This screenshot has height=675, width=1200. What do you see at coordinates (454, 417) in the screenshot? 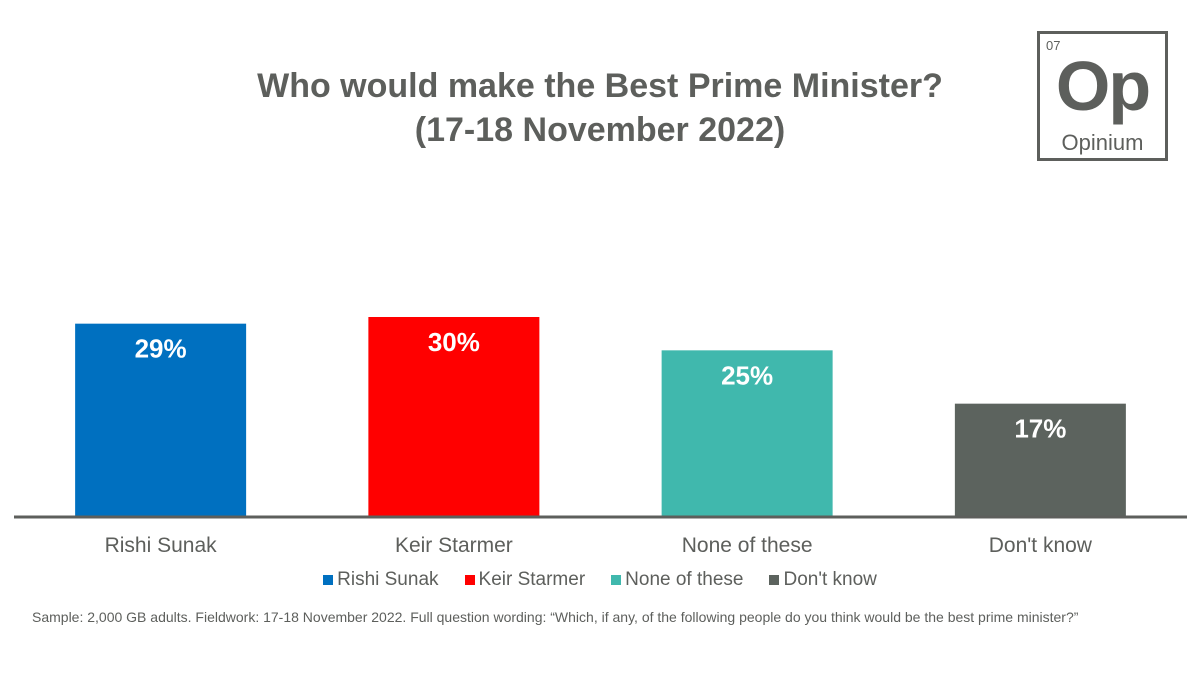
I see `bar-keir-starmer` at bounding box center [454, 417].